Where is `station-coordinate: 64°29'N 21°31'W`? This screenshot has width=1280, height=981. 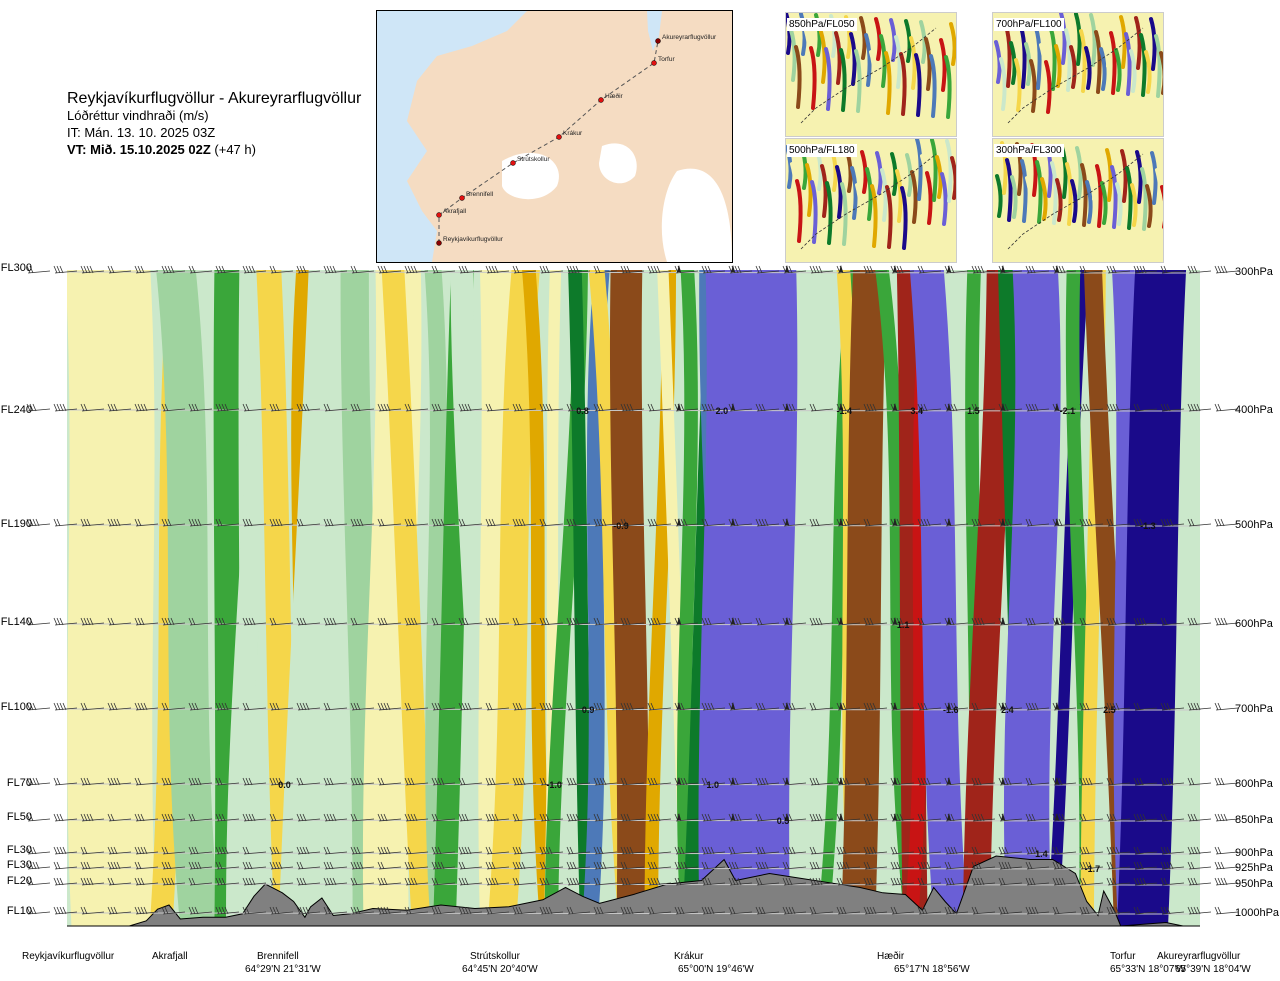
station-coordinate: 64°29'N 21°31'W is located at coordinates (283, 969).